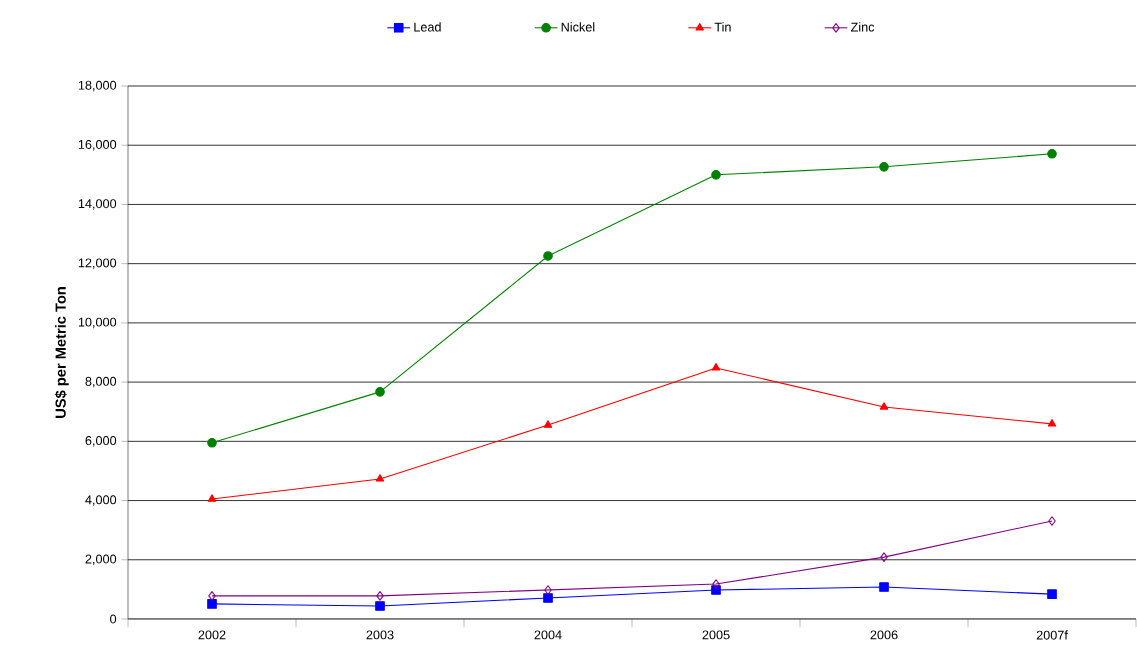  I want to click on y-tick-label: 18,000, so click(97, 86).